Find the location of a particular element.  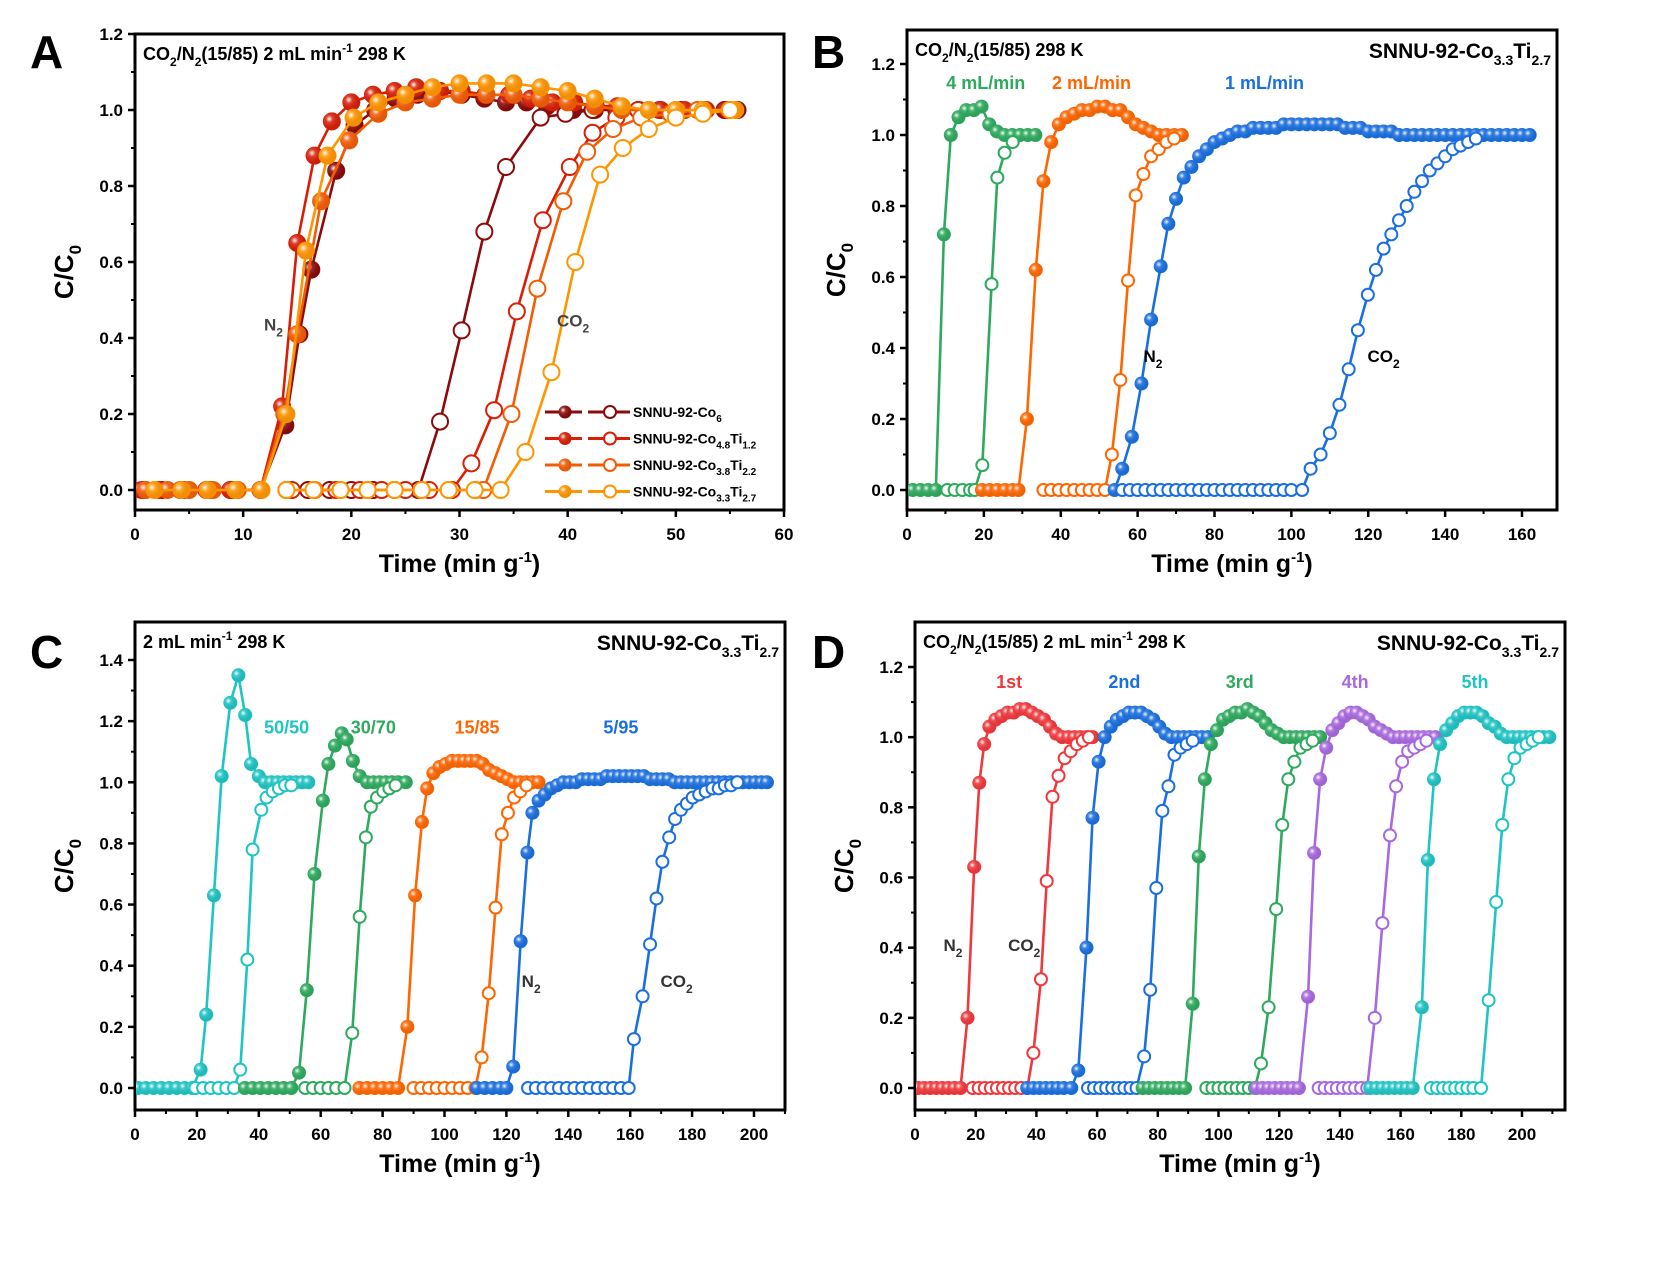

series-5th-co2 is located at coordinates (1484, 912).